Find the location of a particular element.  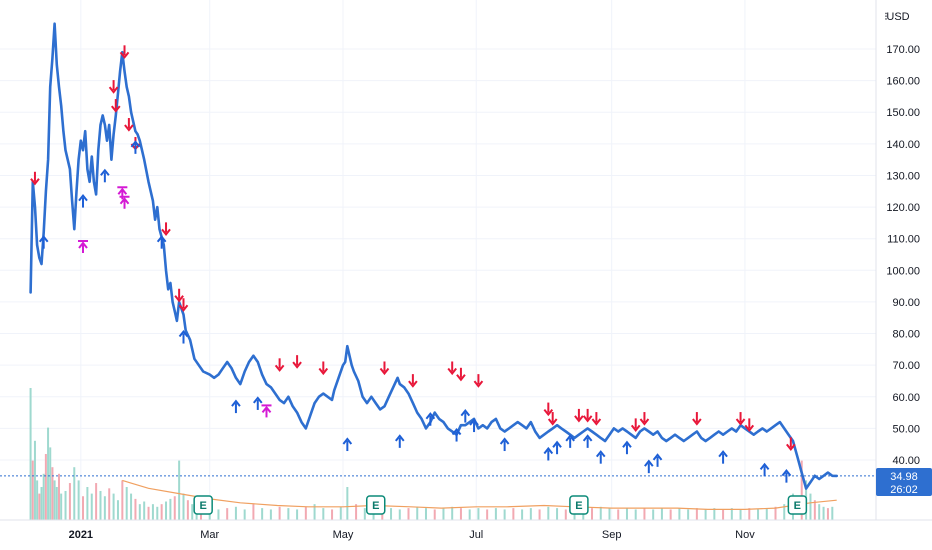

bar-up-arrow-icon is located at coordinates (124, 202).